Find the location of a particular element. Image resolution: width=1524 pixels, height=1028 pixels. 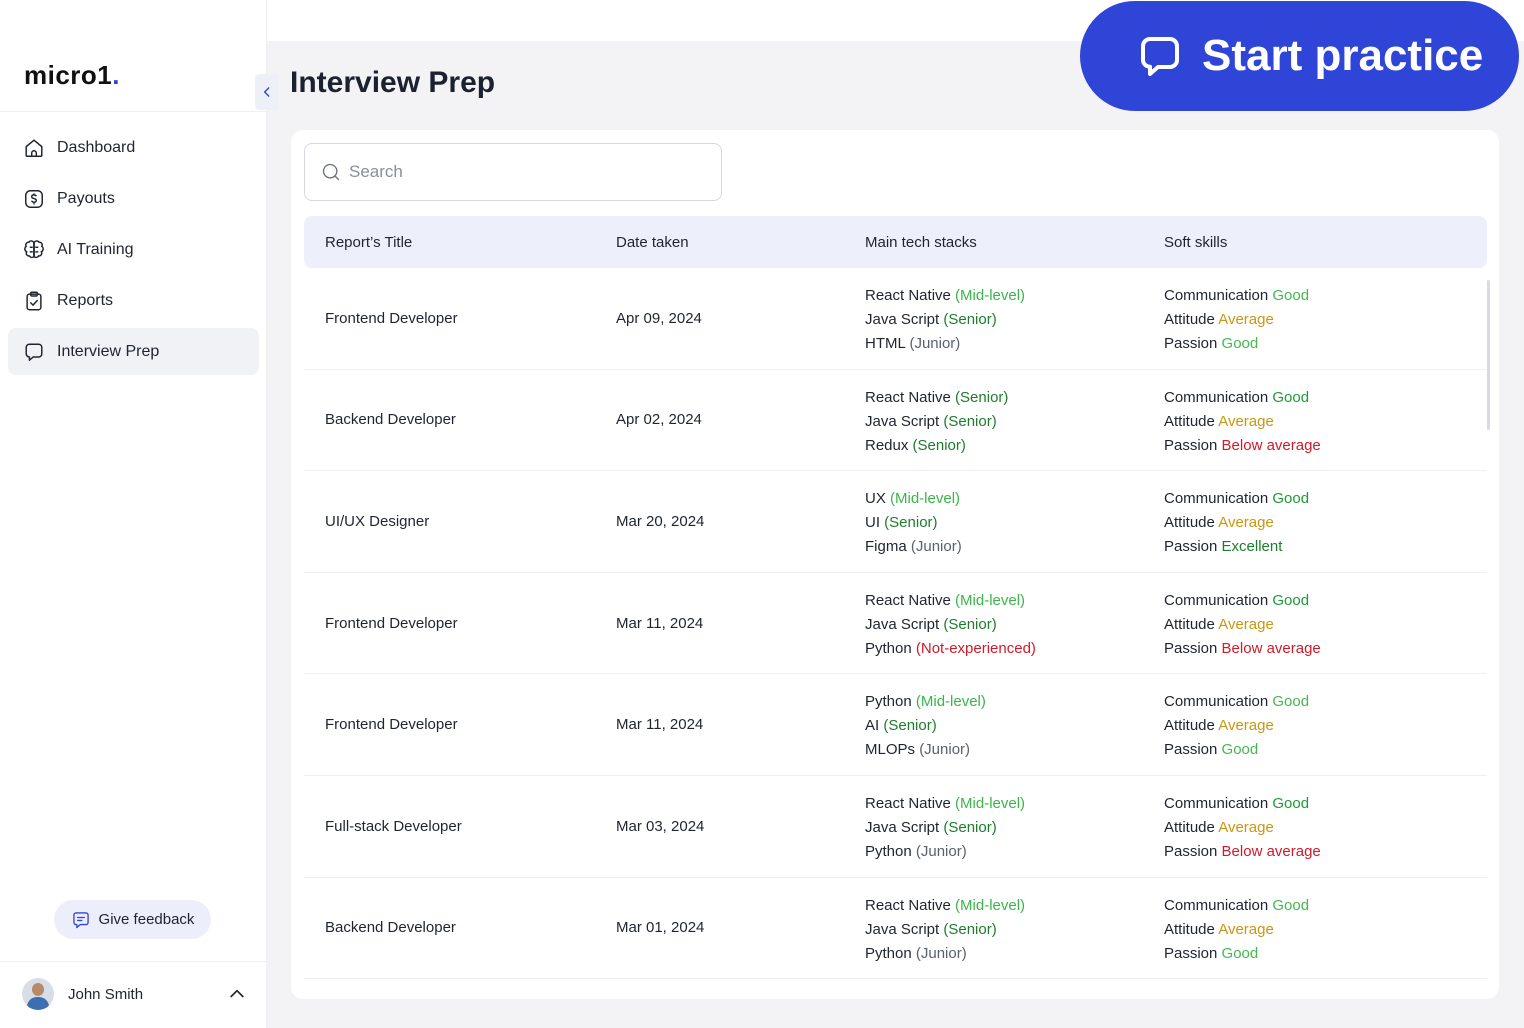

page-title: Interview Prep is located at coordinates (393, 82).